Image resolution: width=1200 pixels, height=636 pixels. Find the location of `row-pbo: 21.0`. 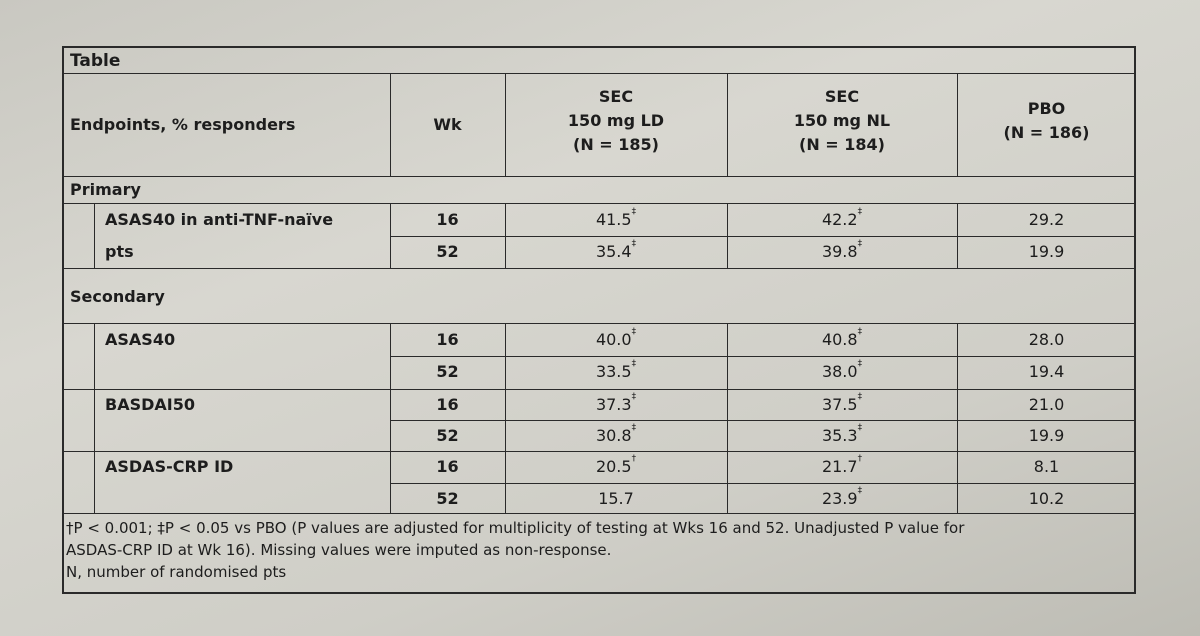

row-pbo: 21.0 is located at coordinates (1046, 404).